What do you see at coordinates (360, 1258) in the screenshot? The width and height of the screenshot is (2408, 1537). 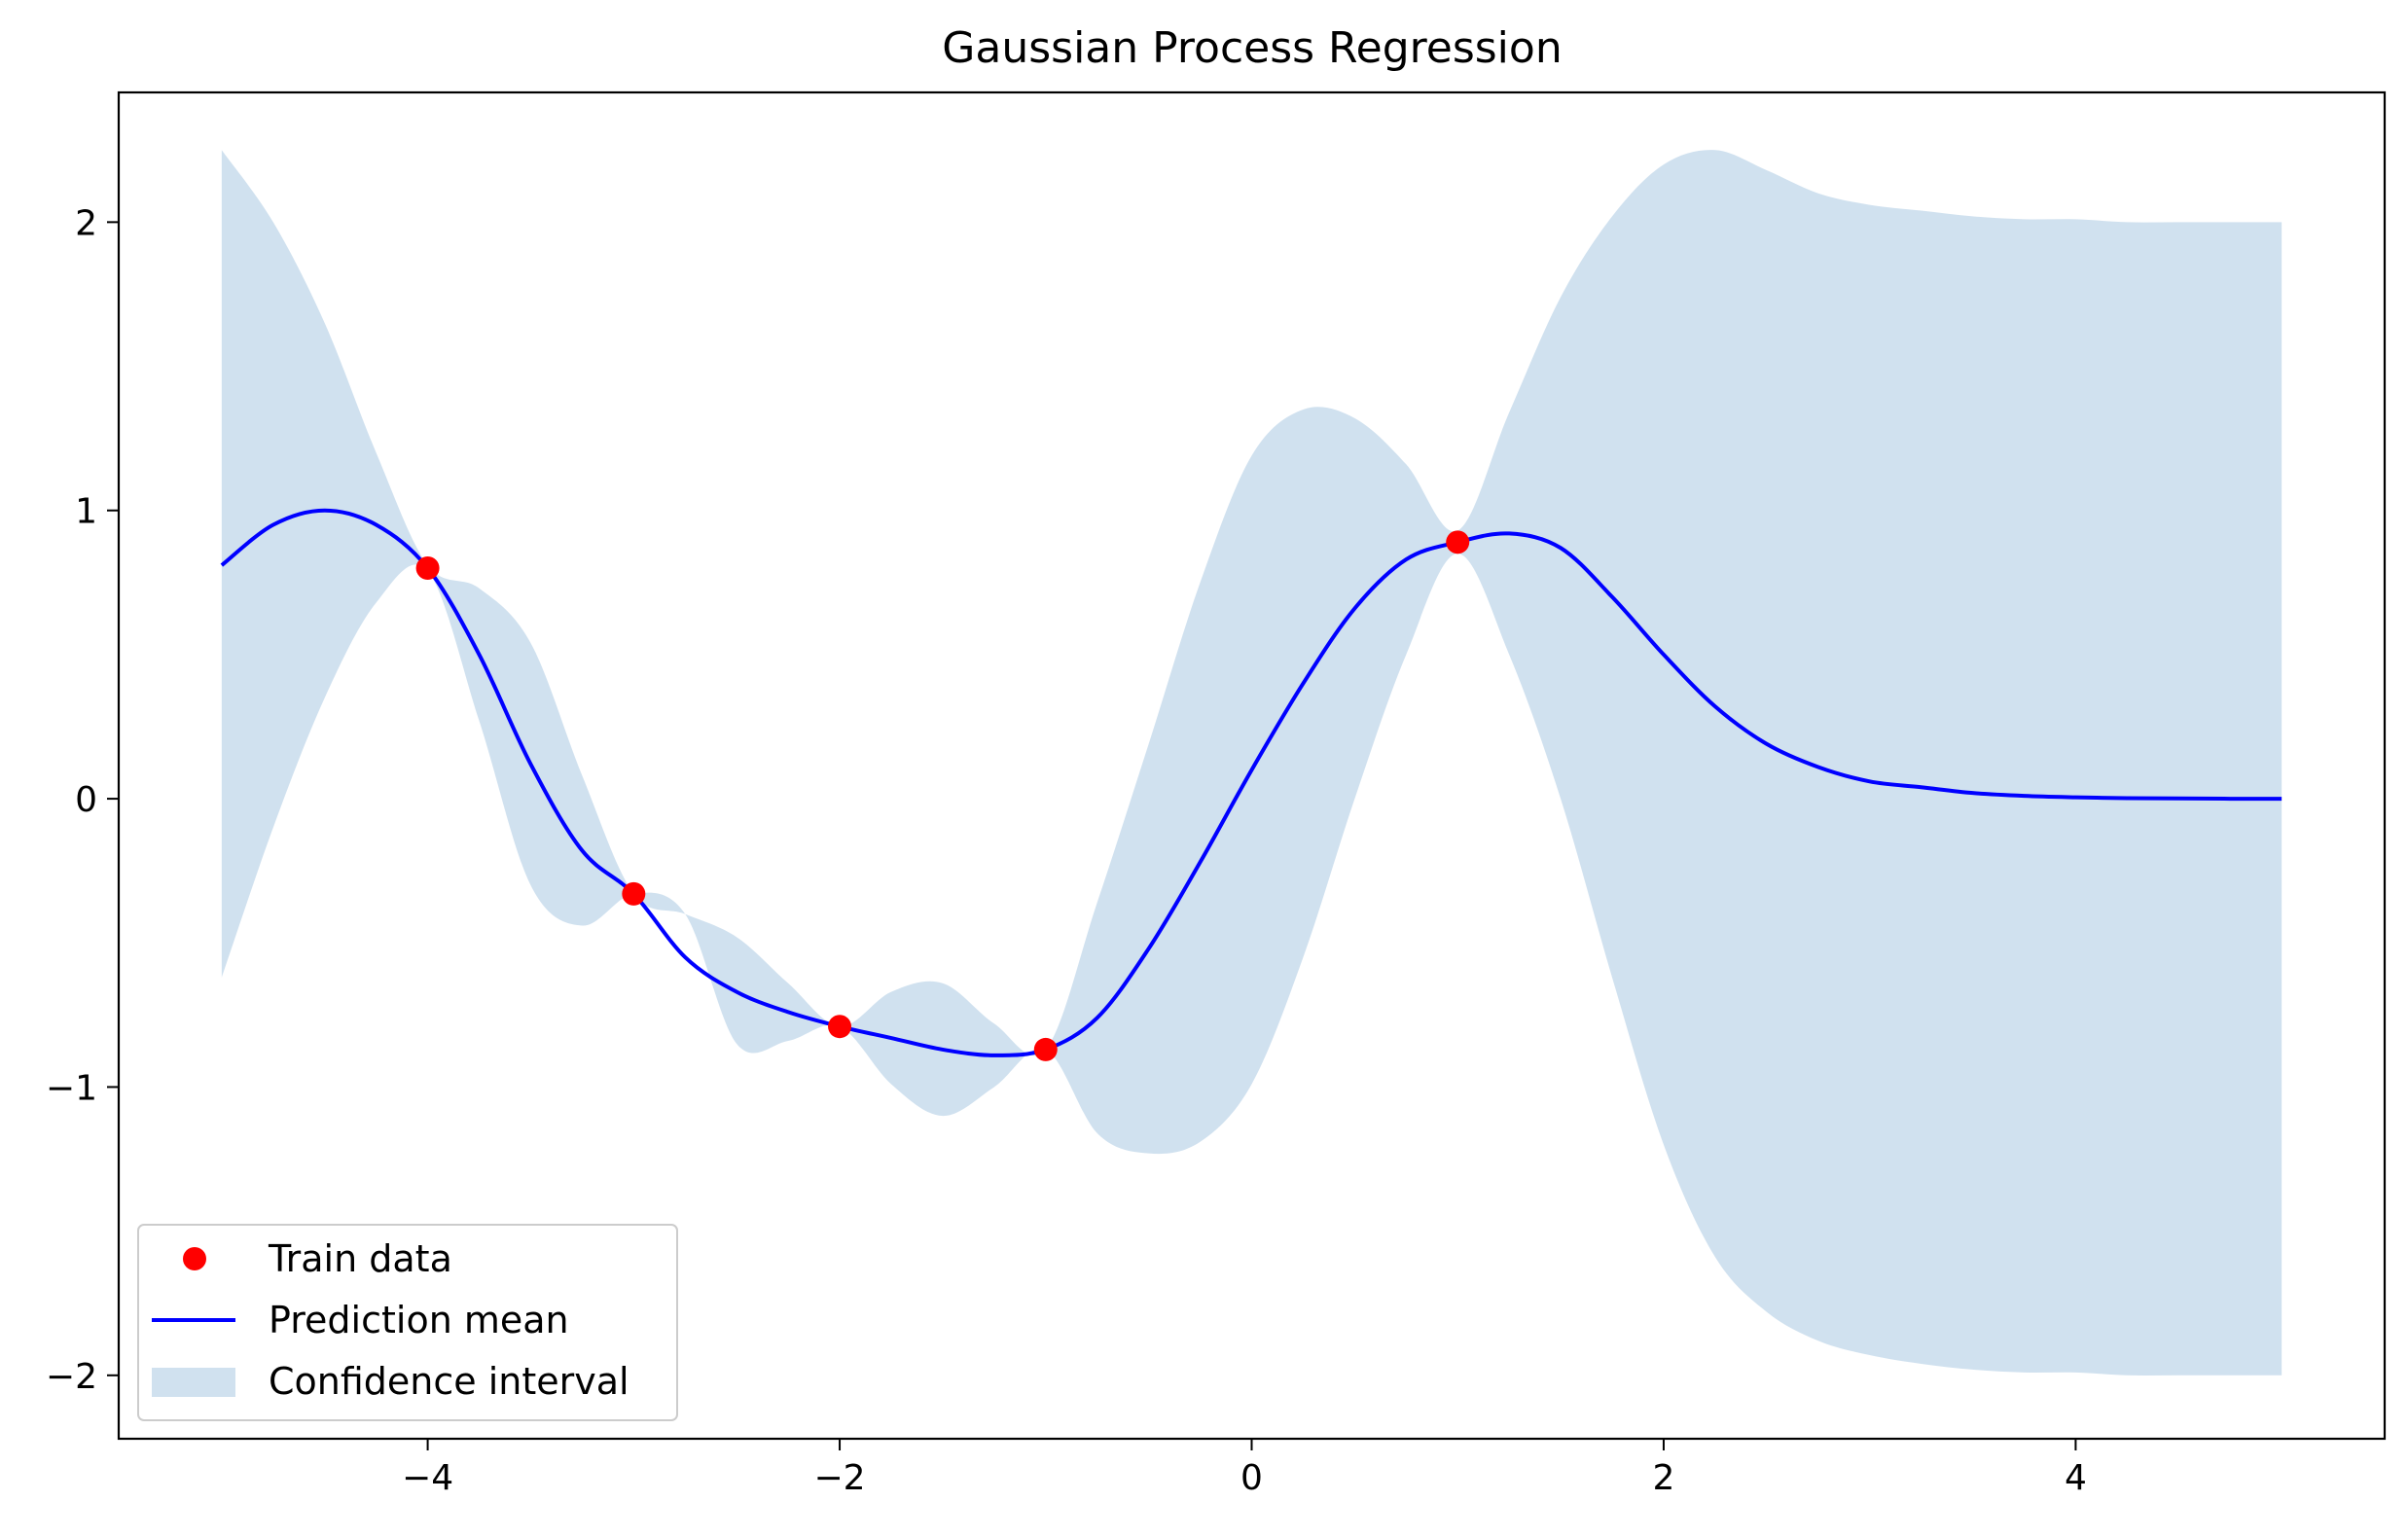 I see `legend-train-label: Train data` at bounding box center [360, 1258].